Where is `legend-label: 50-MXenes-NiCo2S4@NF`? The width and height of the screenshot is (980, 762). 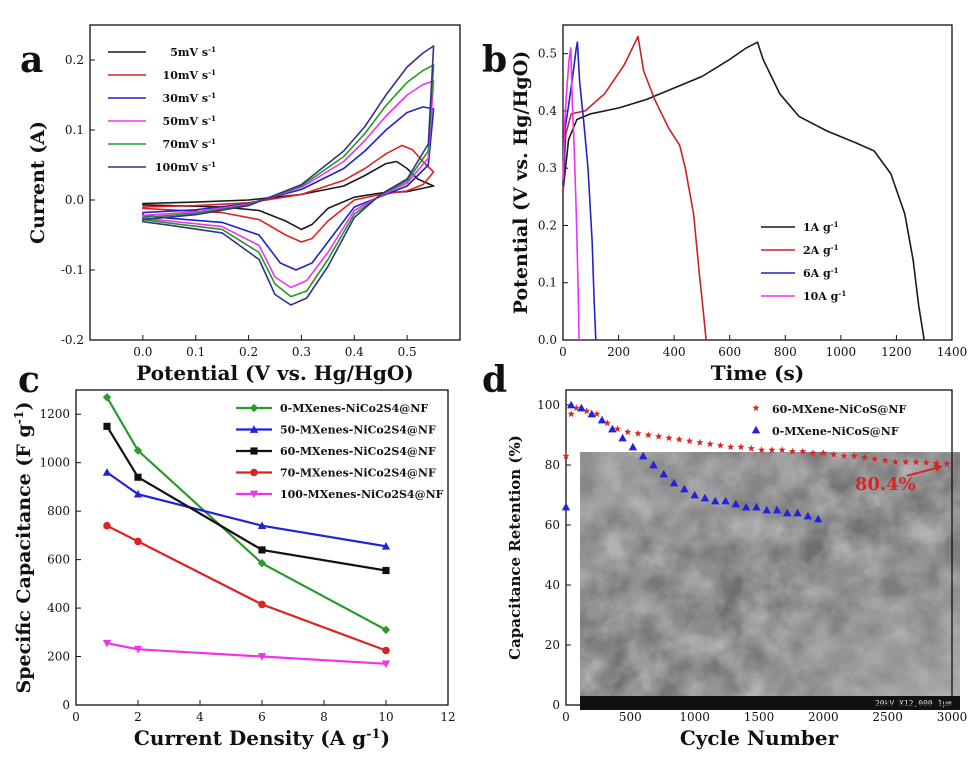 legend-label: 50-MXenes-NiCo2S4@NF is located at coordinates (358, 430).